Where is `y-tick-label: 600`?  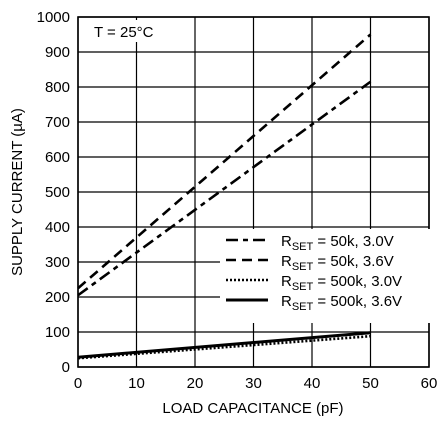
y-tick-label: 600 is located at coordinates (57, 157).